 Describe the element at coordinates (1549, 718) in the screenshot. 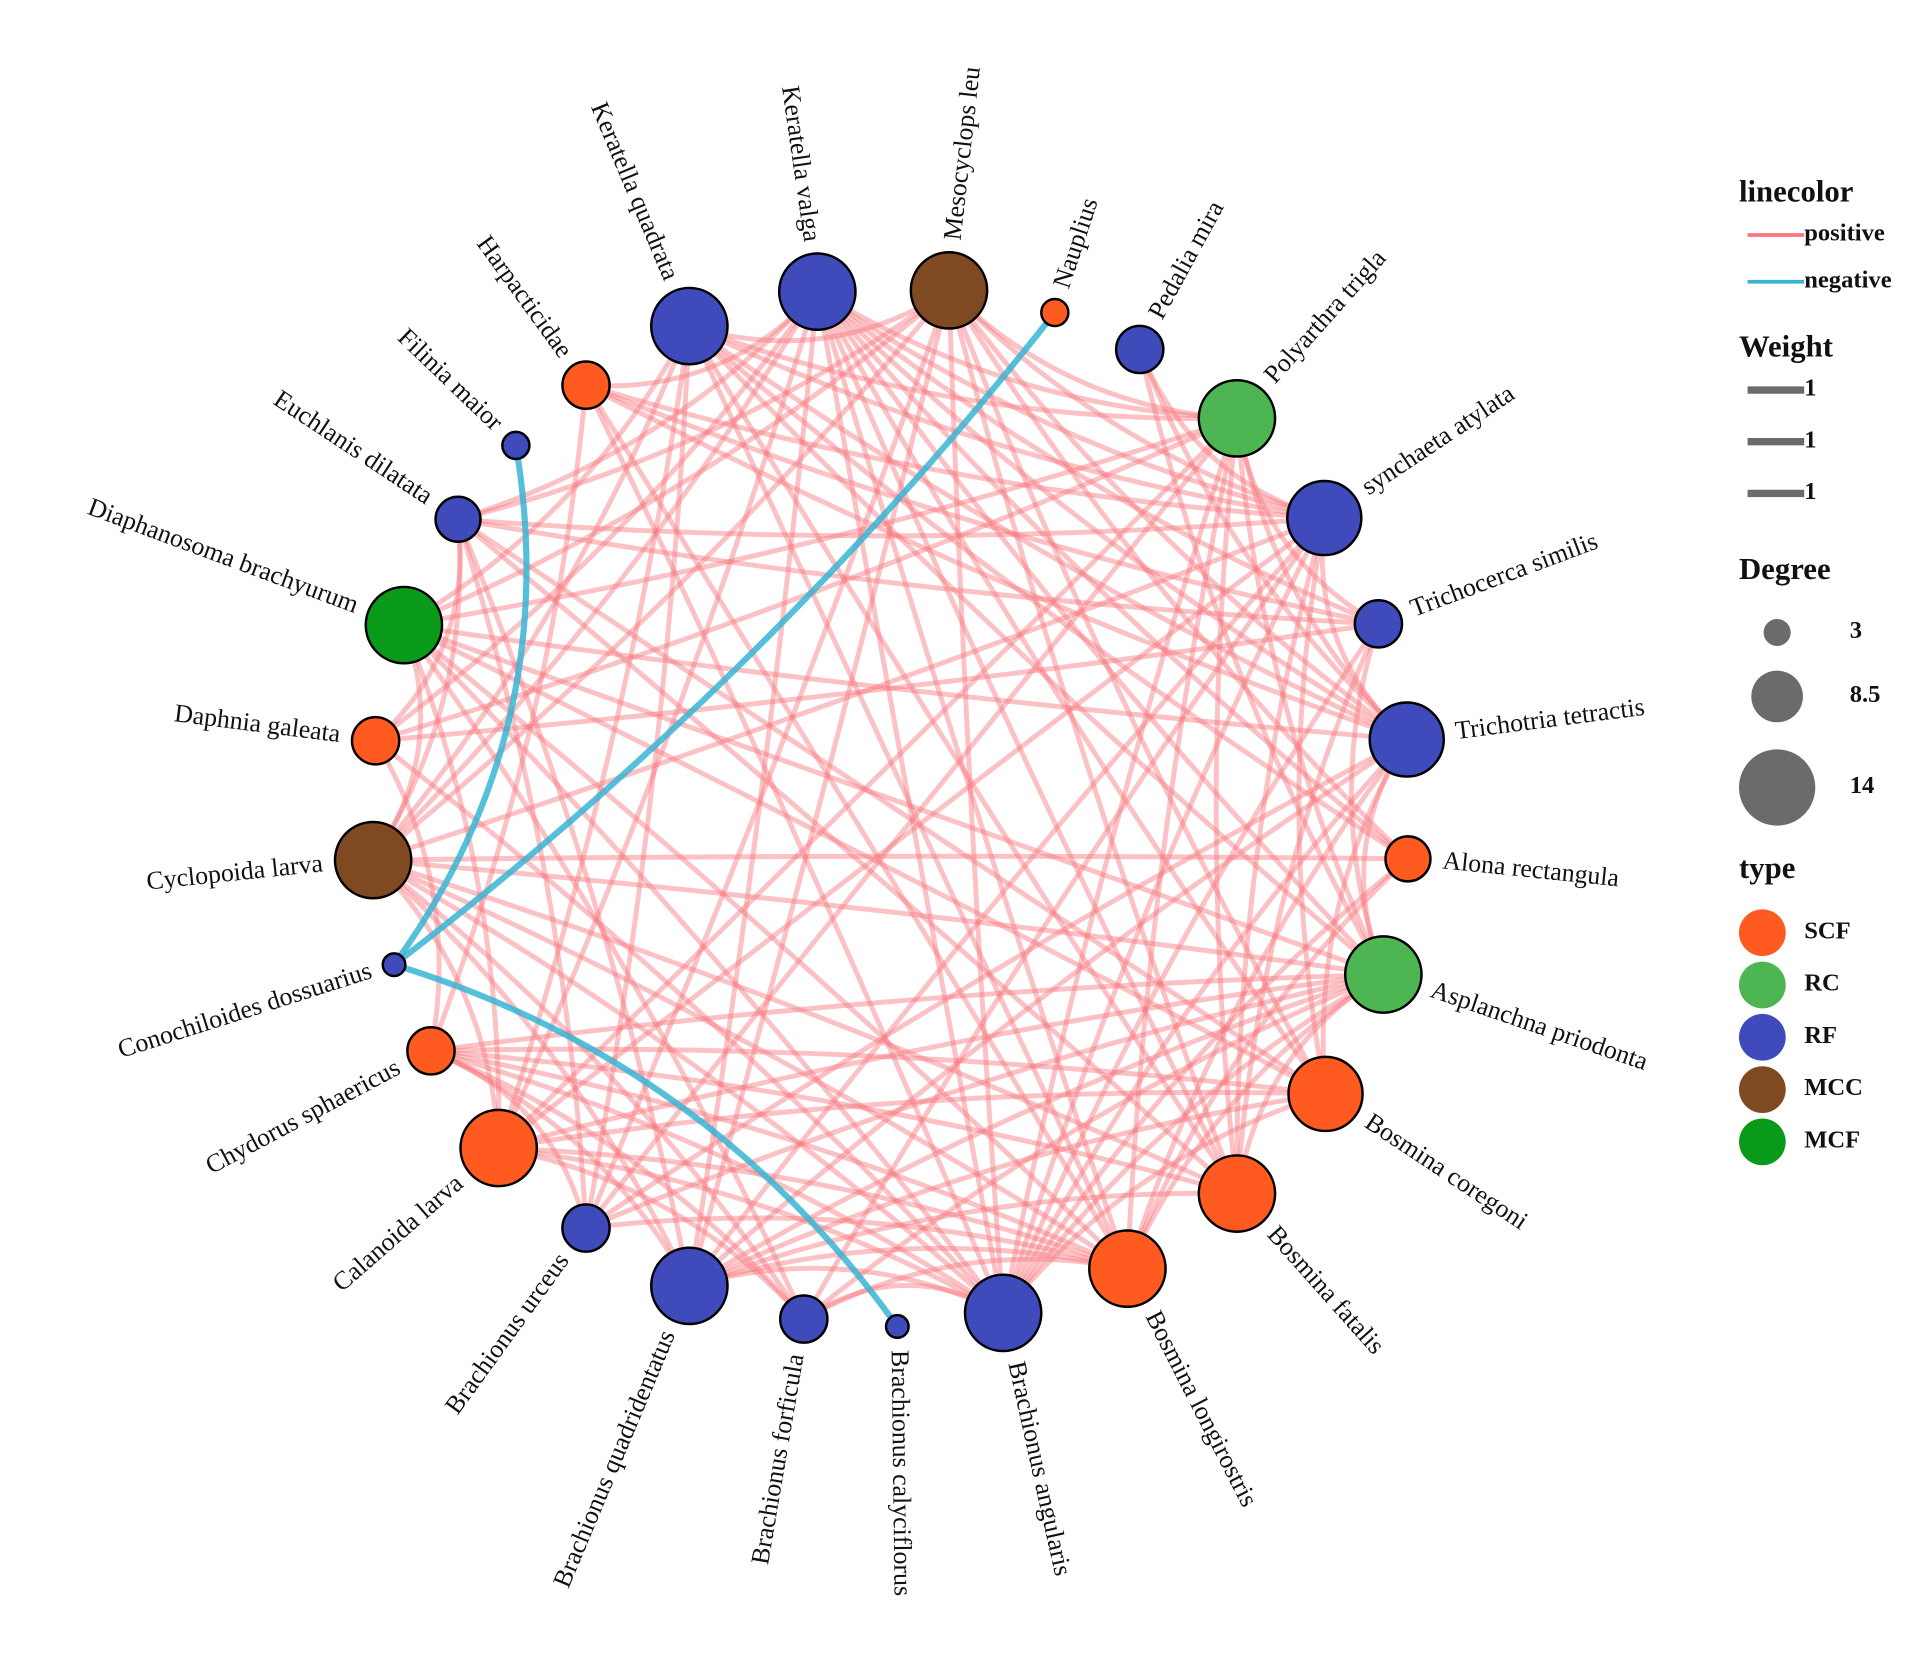

I see `node-label: Trichotria tetractis` at that location.